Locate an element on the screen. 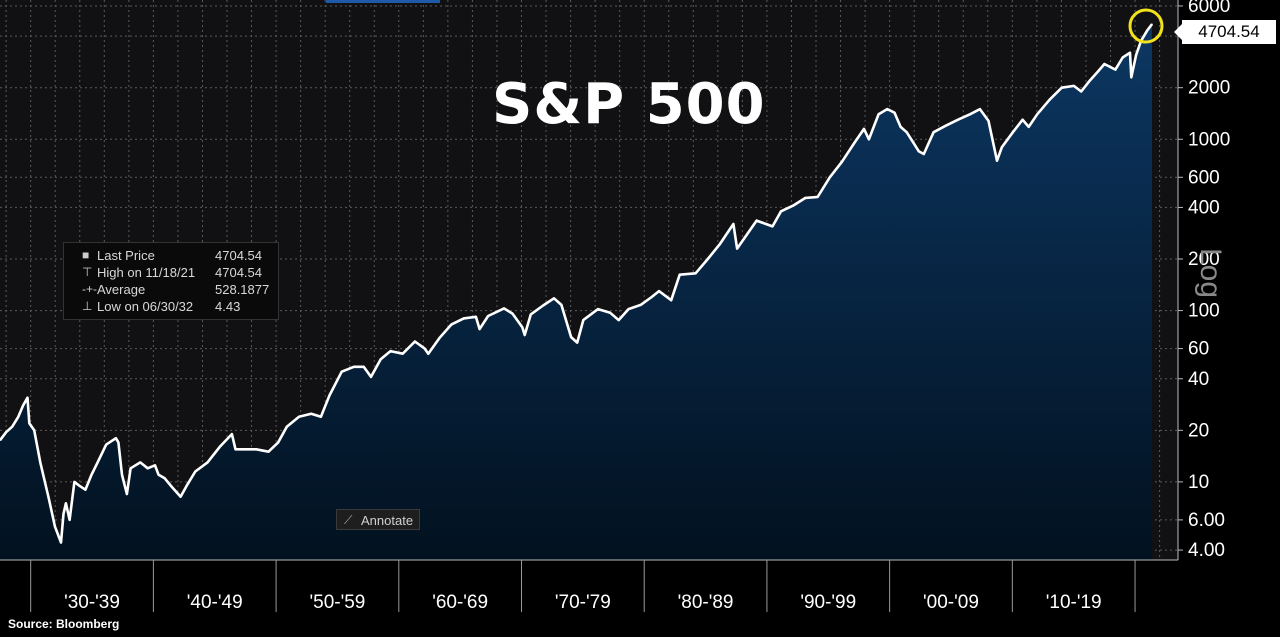 Image resolution: width=1280 pixels, height=637 pixels. legend-value: 528.1877 is located at coordinates (242, 289).